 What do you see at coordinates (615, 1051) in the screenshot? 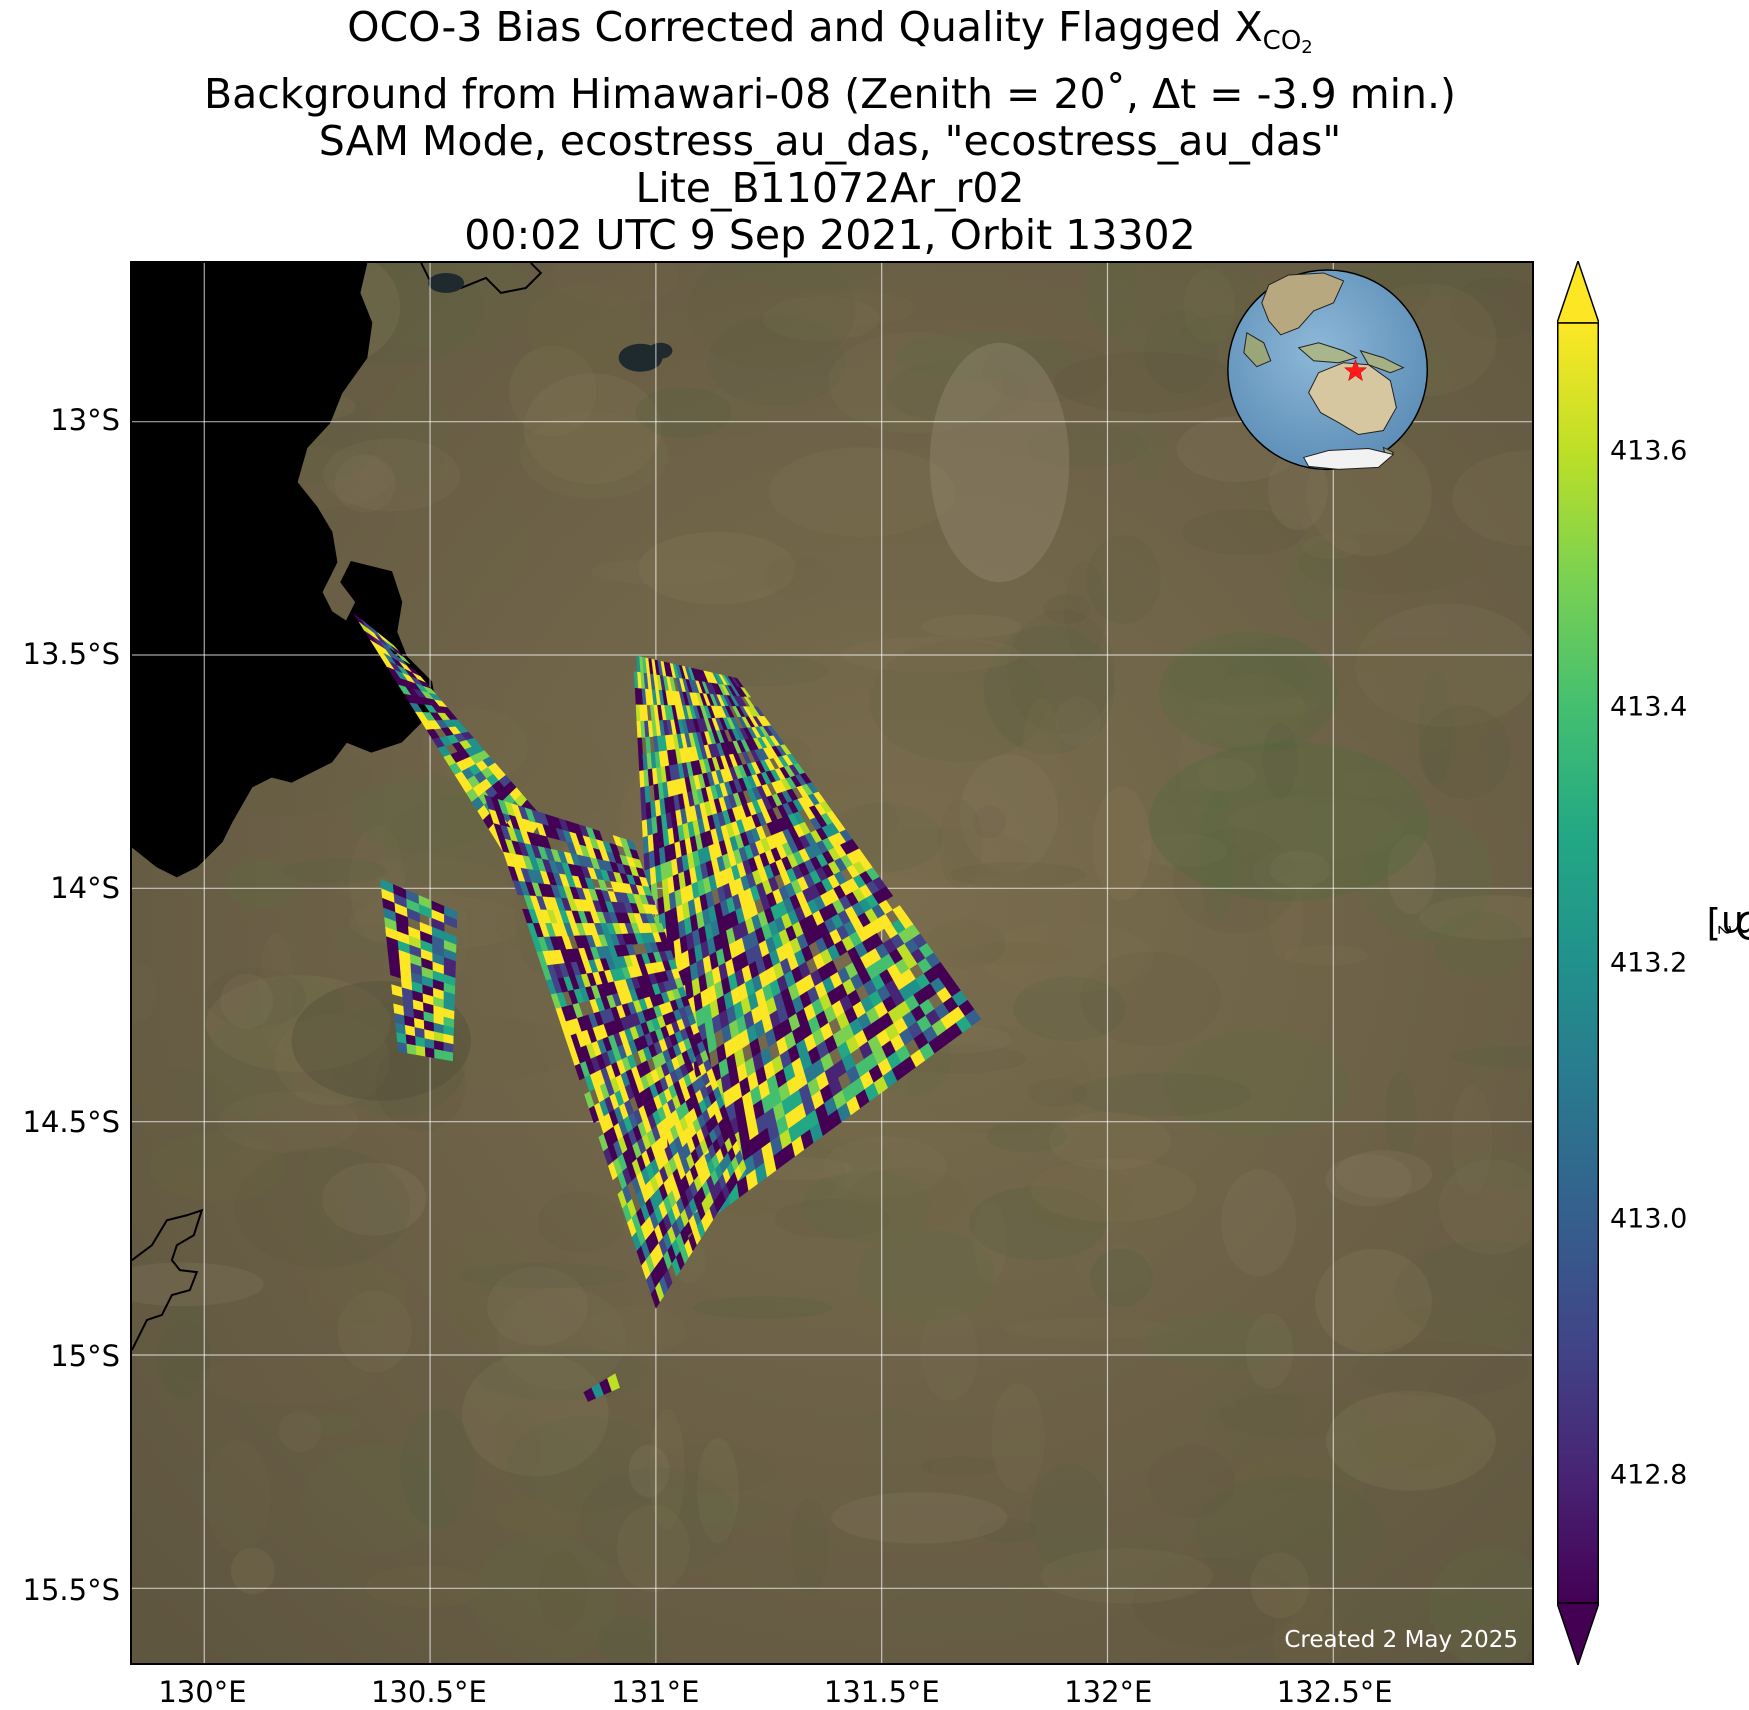
I see `swath-west-block` at bounding box center [615, 1051].